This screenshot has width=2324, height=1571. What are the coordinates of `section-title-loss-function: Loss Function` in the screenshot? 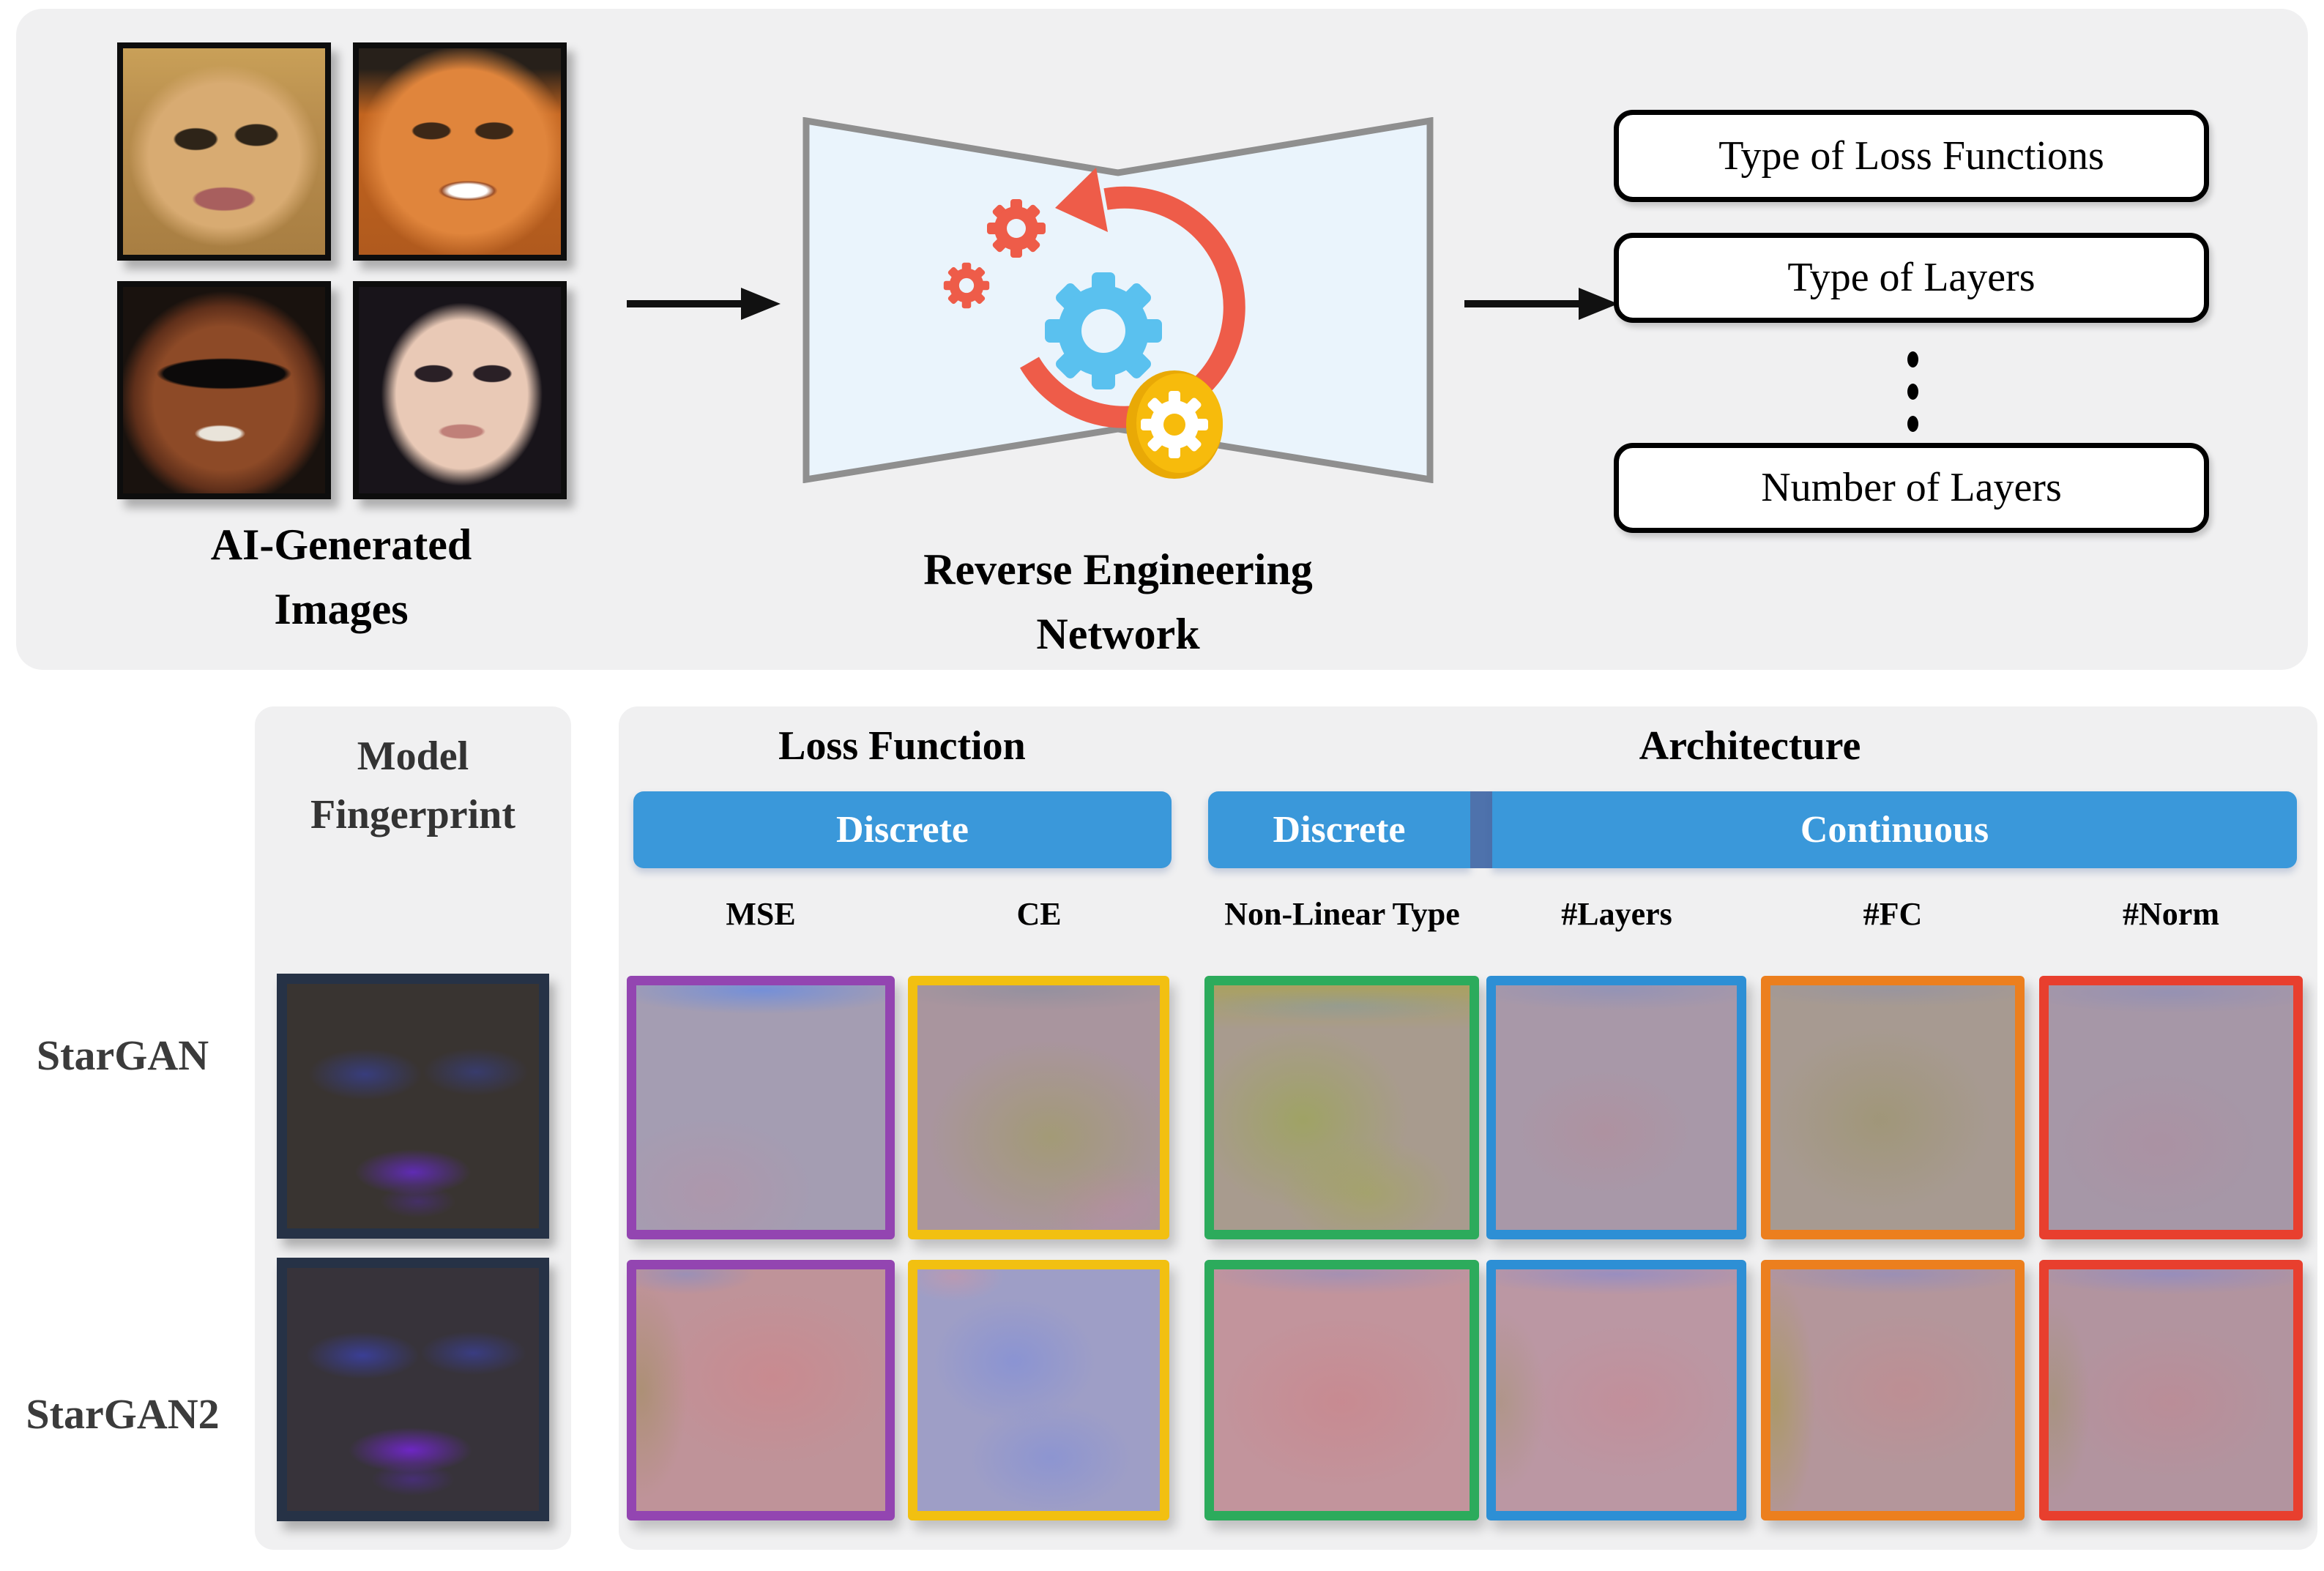 It's located at (902, 746).